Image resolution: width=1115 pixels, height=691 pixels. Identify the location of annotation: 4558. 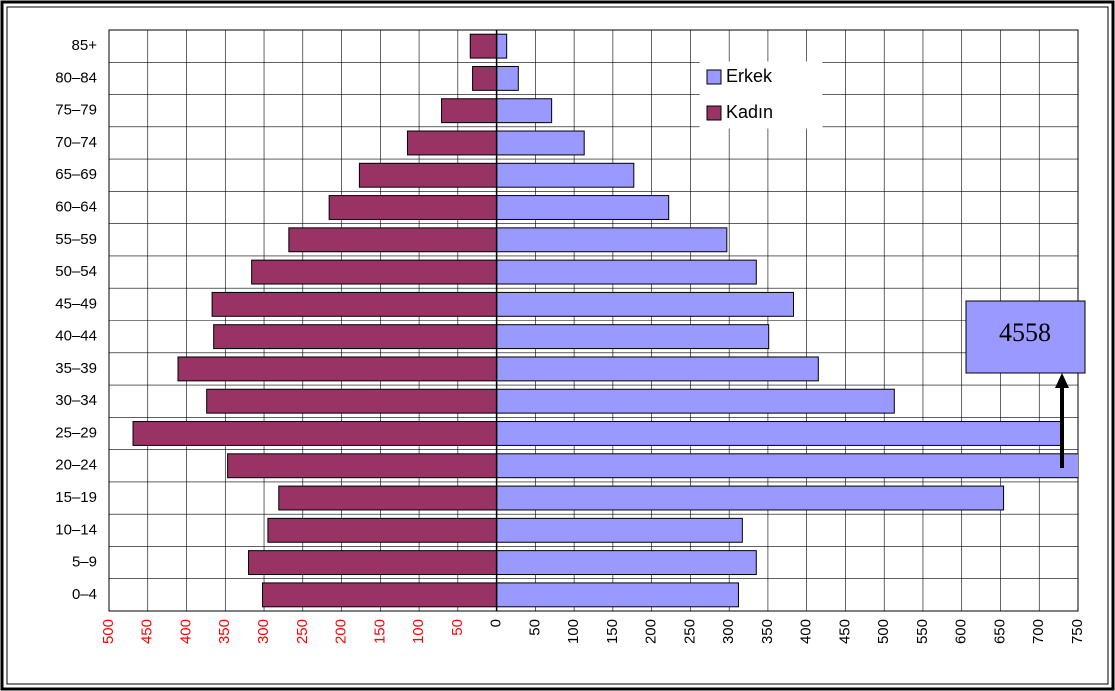
(1025, 384).